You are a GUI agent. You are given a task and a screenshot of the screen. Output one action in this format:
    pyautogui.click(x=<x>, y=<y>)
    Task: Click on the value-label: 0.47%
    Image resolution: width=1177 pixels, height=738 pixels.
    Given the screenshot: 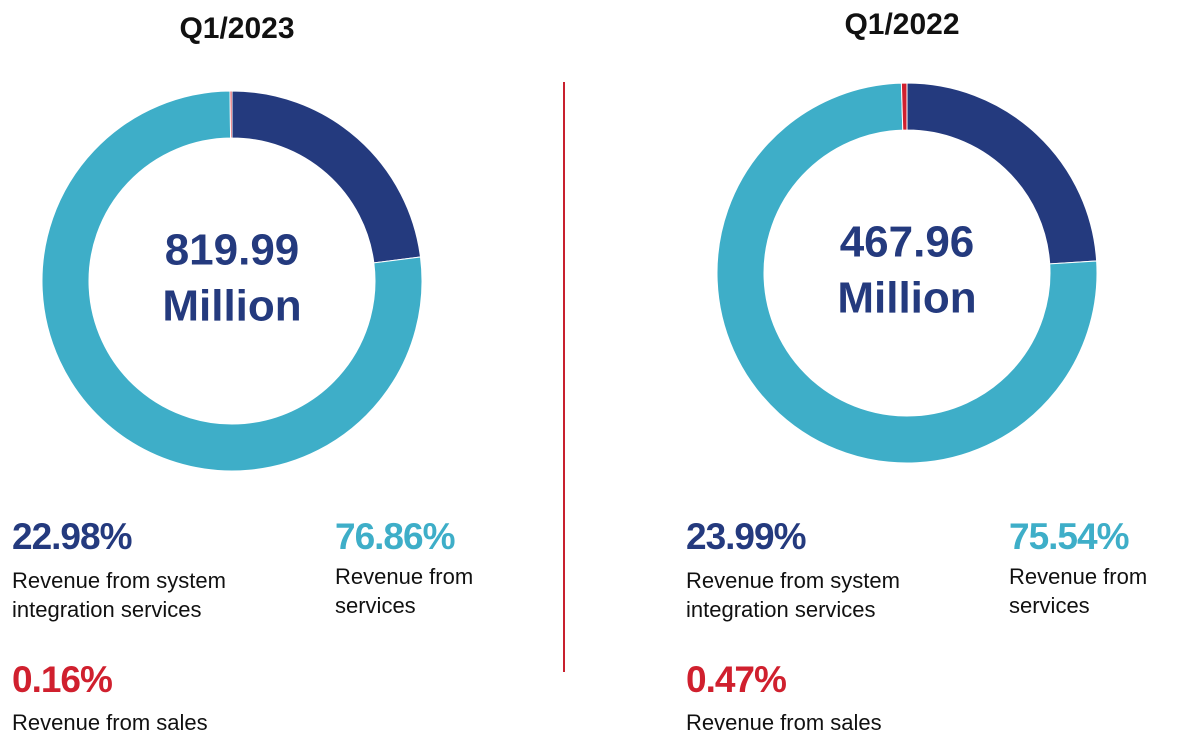 What is the action you would take?
    pyautogui.click(x=736, y=679)
    